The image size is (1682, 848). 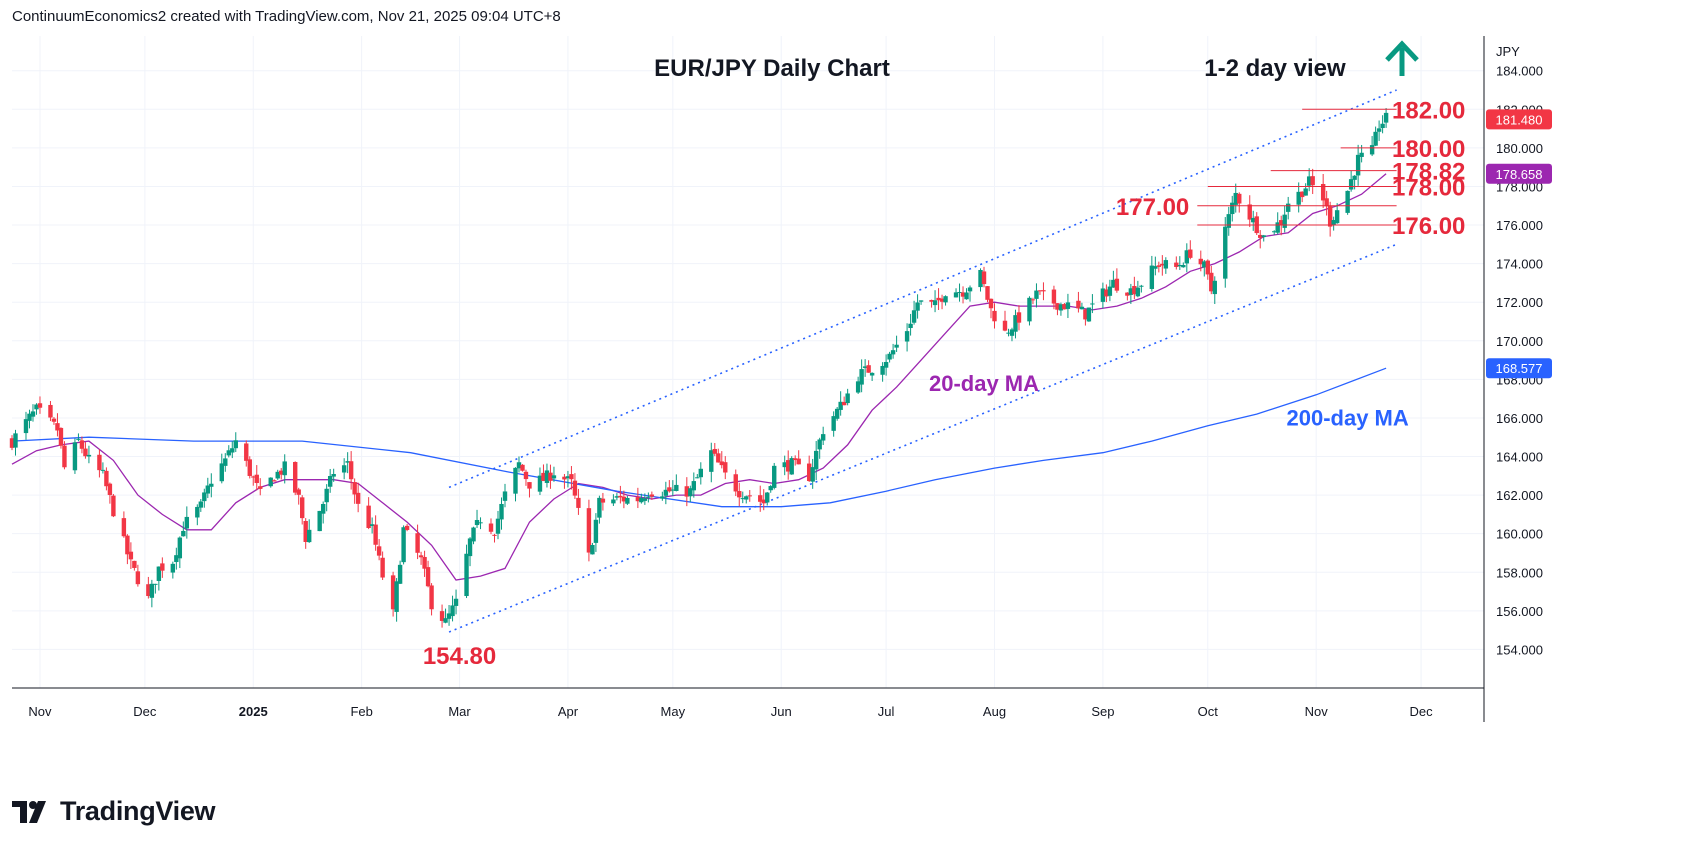 What do you see at coordinates (1275, 68) in the screenshot?
I see `chart-subtitle: 1-2 day view` at bounding box center [1275, 68].